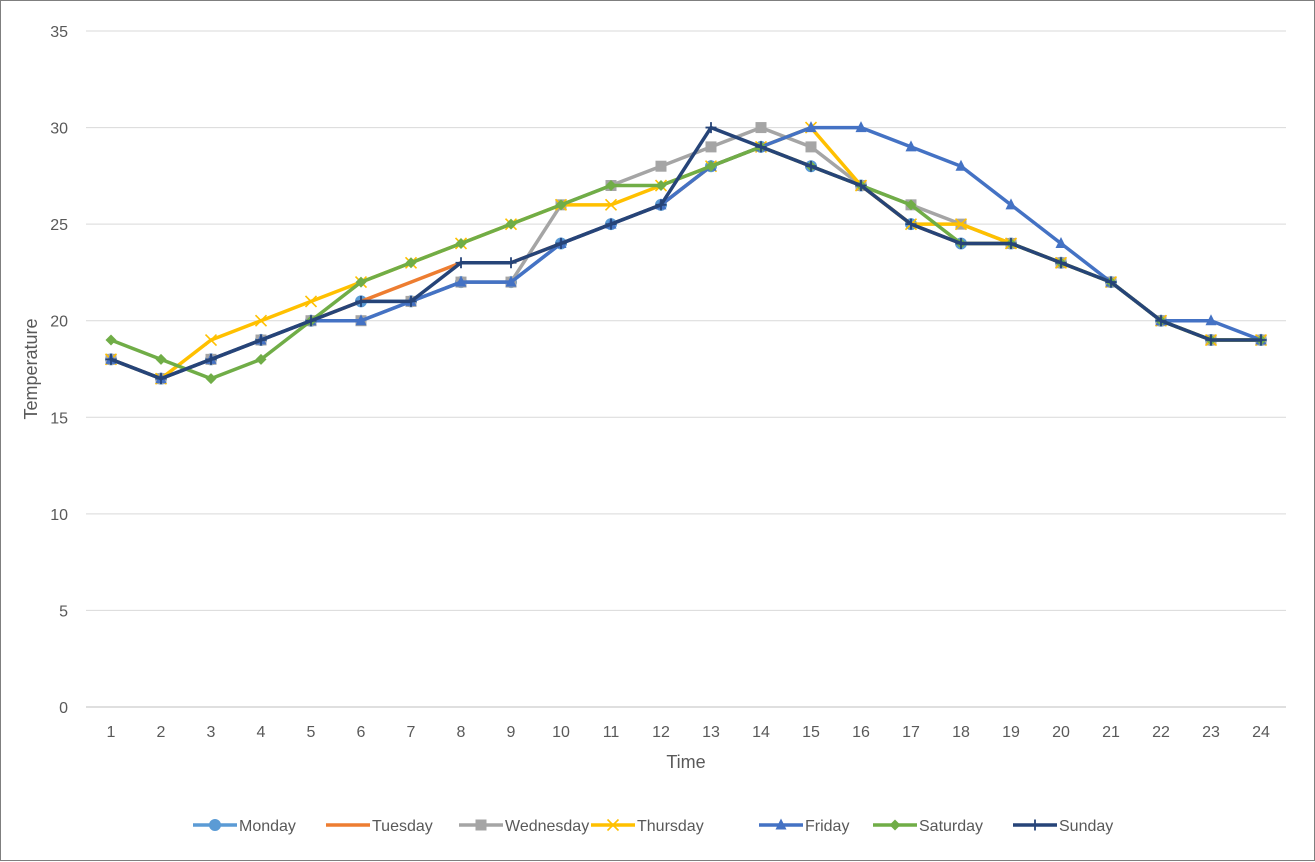 This screenshot has width=1315, height=862. What do you see at coordinates (895, 825) in the screenshot?
I see `legend-marker-saturday` at bounding box center [895, 825].